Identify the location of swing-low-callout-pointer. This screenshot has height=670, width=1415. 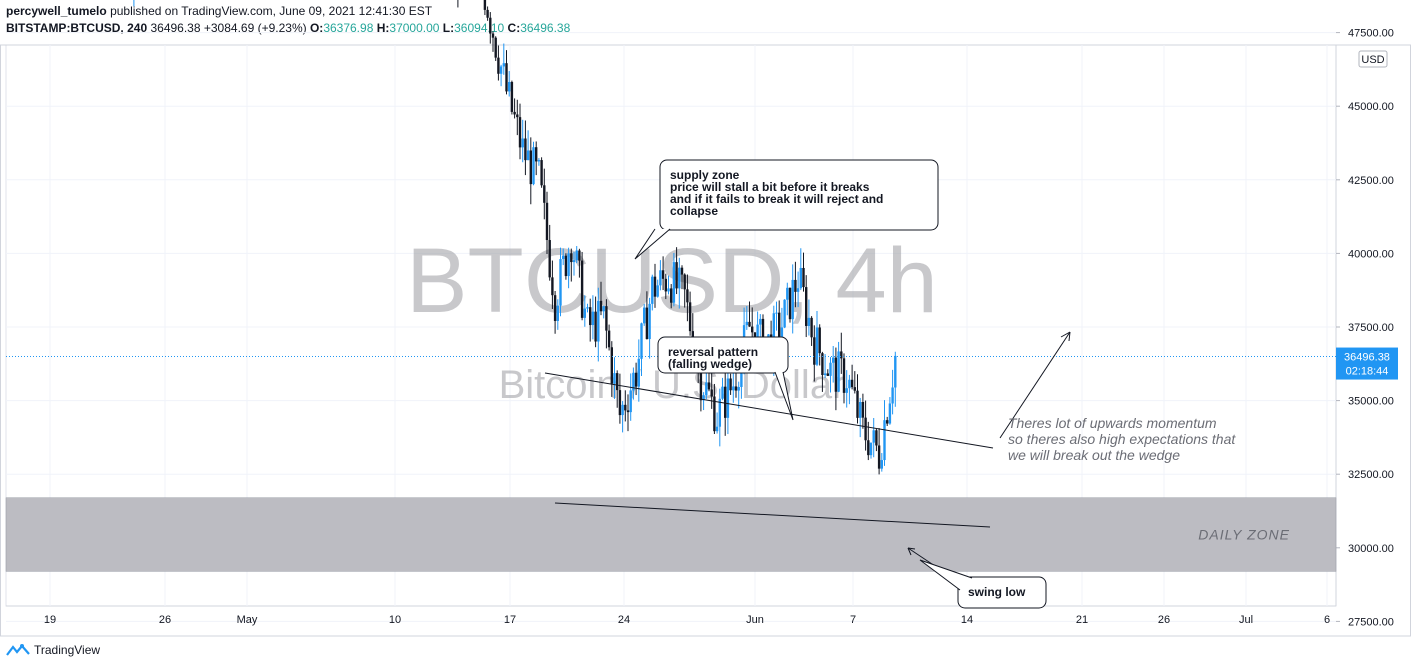
(946, 575).